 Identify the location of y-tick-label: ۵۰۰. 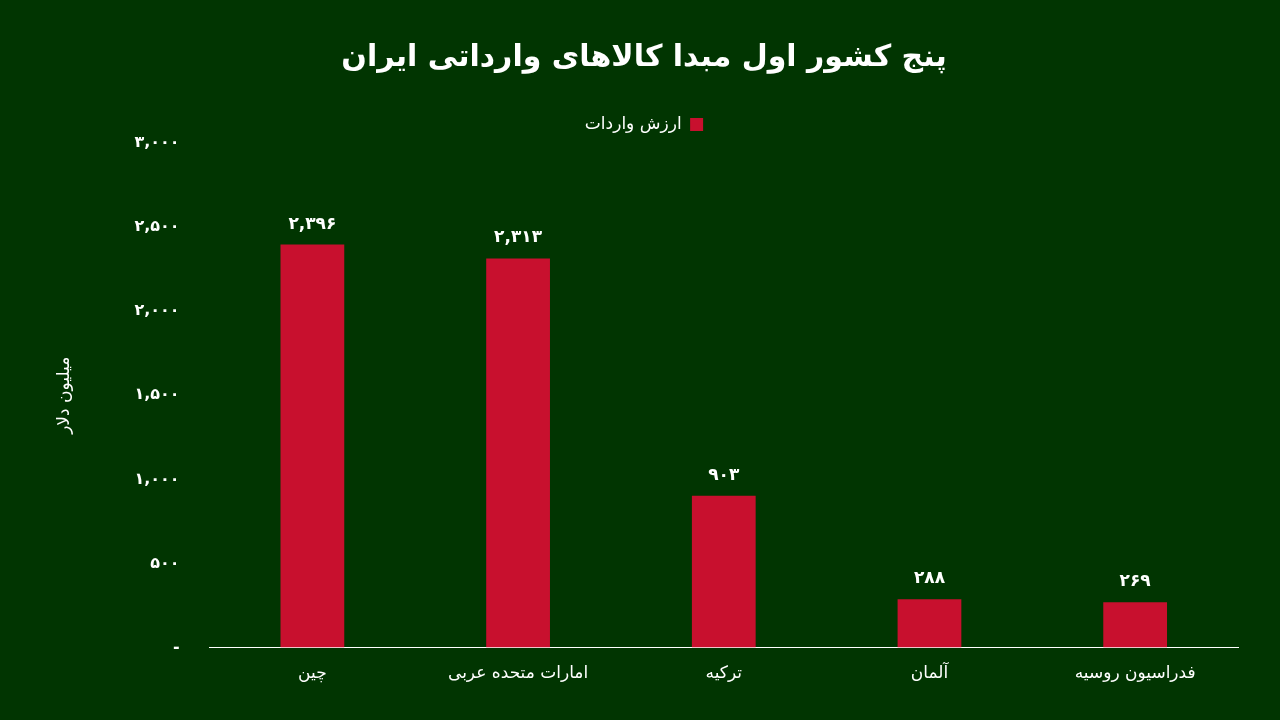
(165, 562).